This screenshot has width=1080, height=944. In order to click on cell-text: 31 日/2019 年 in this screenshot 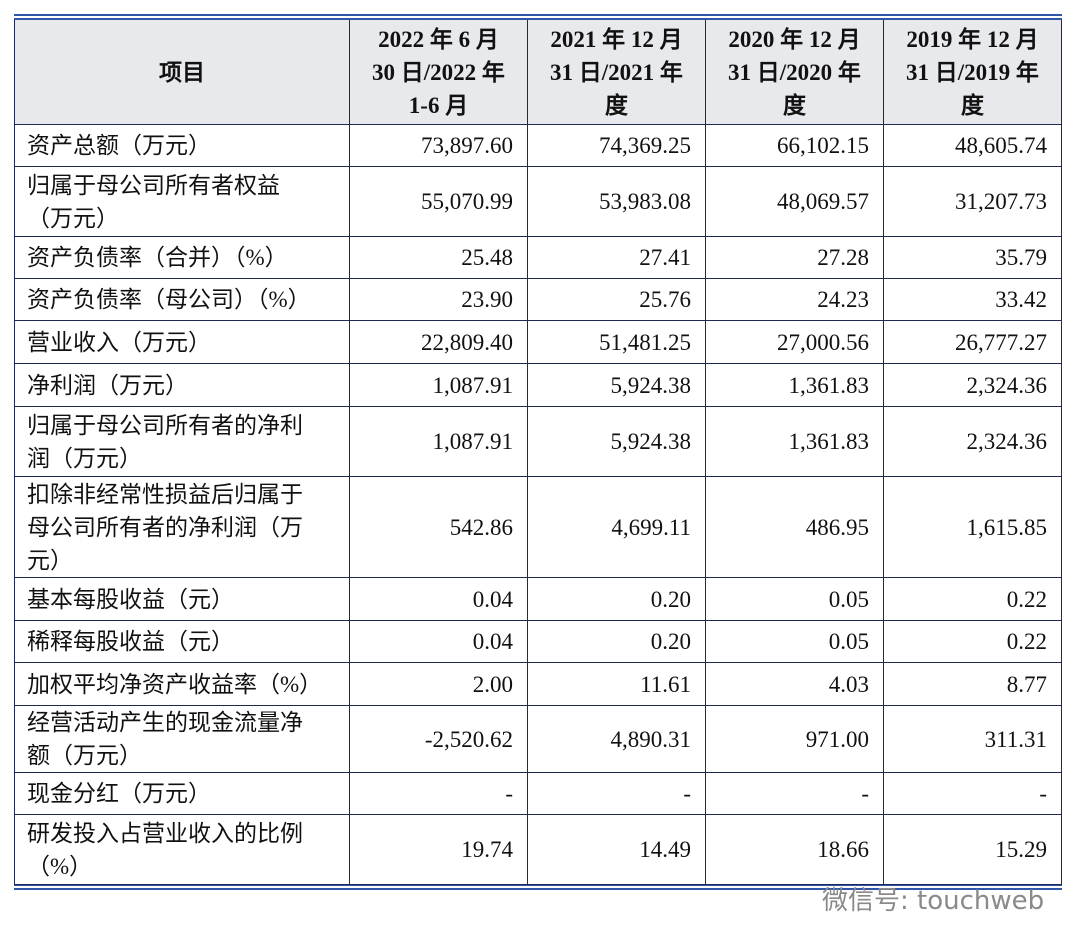, I will do `click(972, 72)`.